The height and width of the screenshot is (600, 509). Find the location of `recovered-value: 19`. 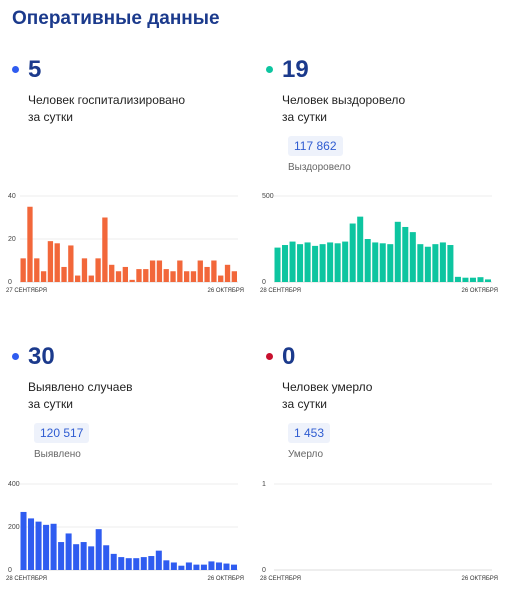

recovered-value: 19 is located at coordinates (295, 69).